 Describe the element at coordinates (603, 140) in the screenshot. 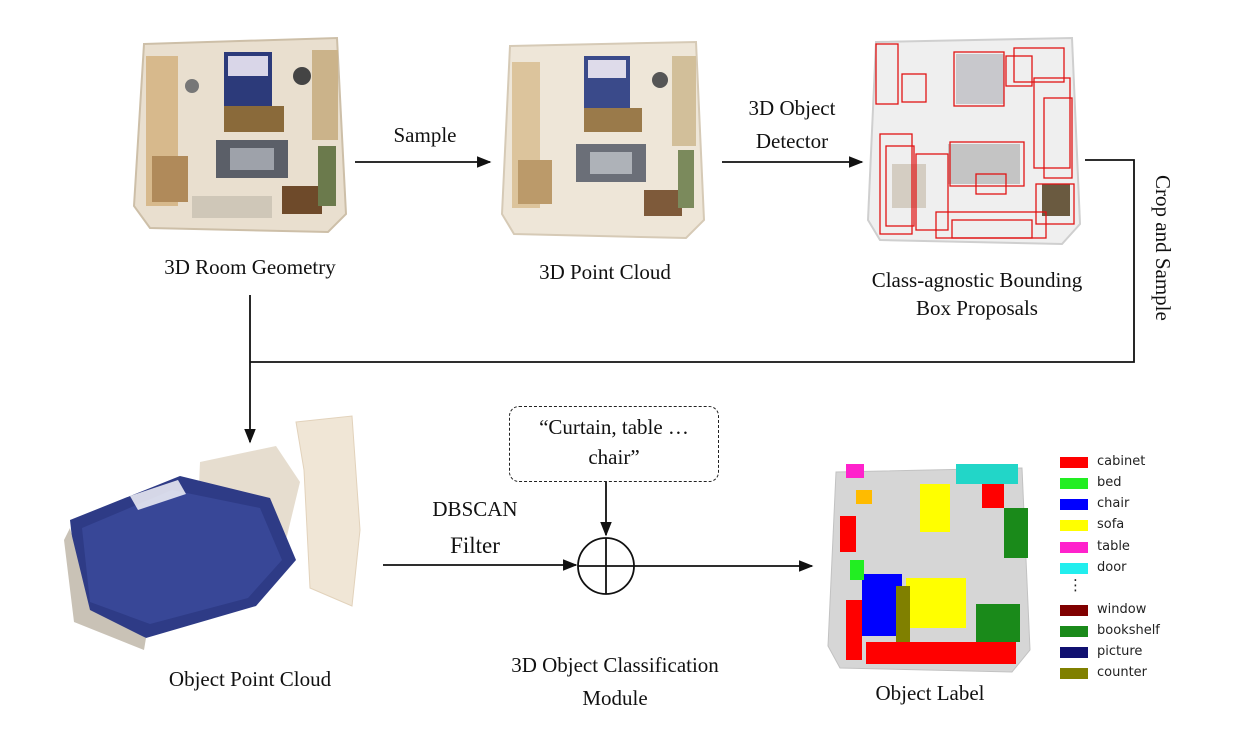

I see `point-cloud-image` at that location.